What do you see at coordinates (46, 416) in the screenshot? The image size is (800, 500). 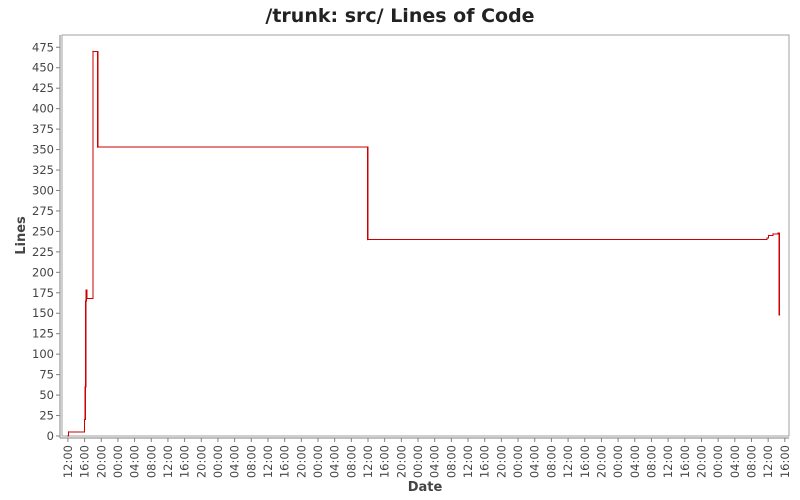 I see `y-tick-label: 25` at bounding box center [46, 416].